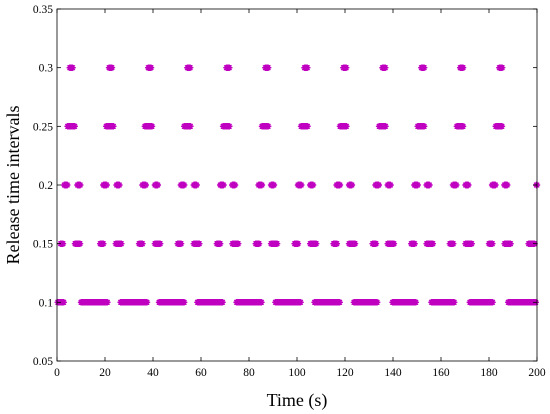 This screenshot has width=550, height=414. I want to click on x-tick-label: 180, so click(489, 373).